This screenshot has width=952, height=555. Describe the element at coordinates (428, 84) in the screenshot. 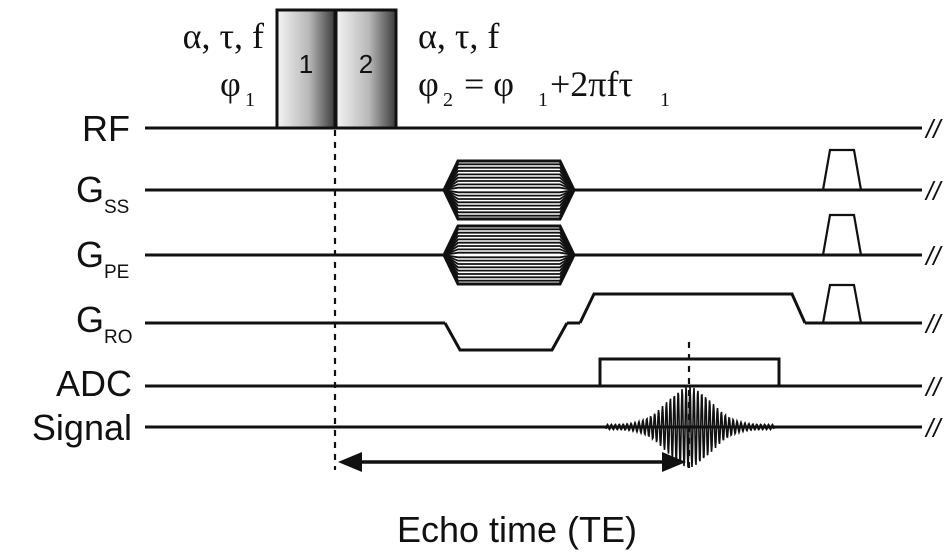

I see `pulse-2-phase: φ` at that location.